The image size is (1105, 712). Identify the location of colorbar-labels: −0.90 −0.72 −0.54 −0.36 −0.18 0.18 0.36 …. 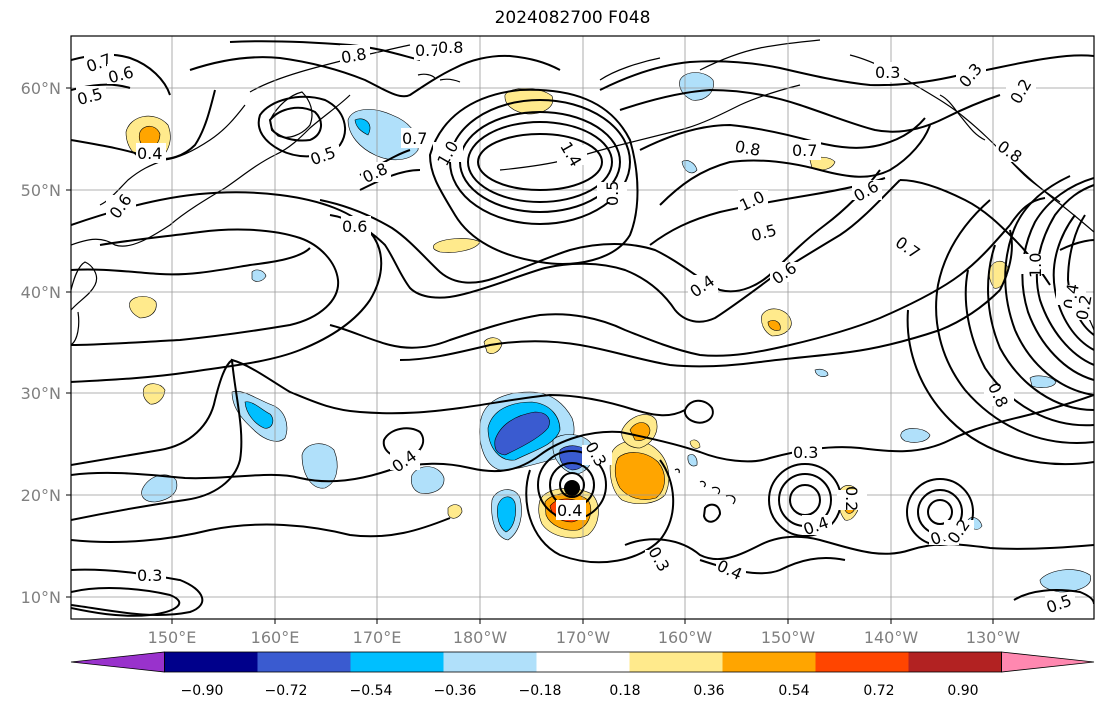
(580, 691).